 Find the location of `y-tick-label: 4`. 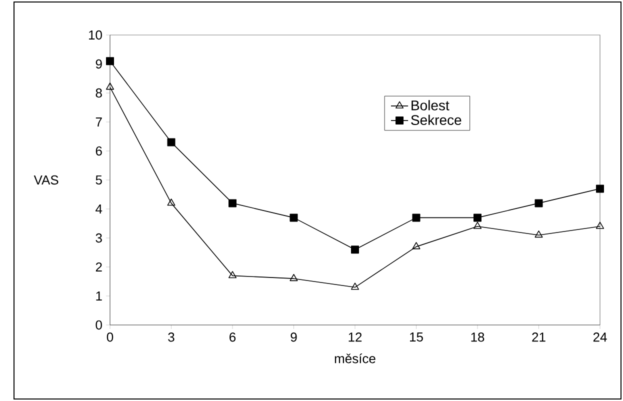

y-tick-label: 4 is located at coordinates (99, 209).